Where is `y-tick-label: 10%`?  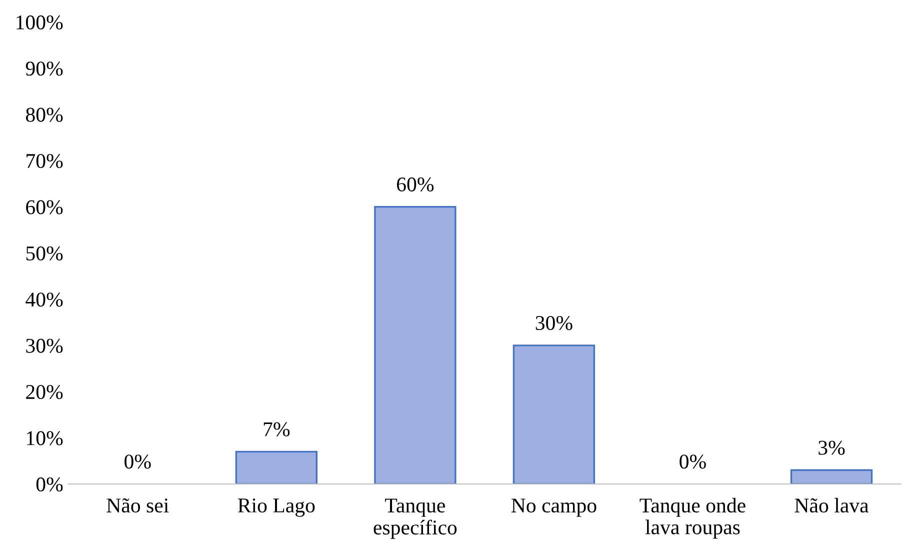 y-tick-label: 10% is located at coordinates (45, 438).